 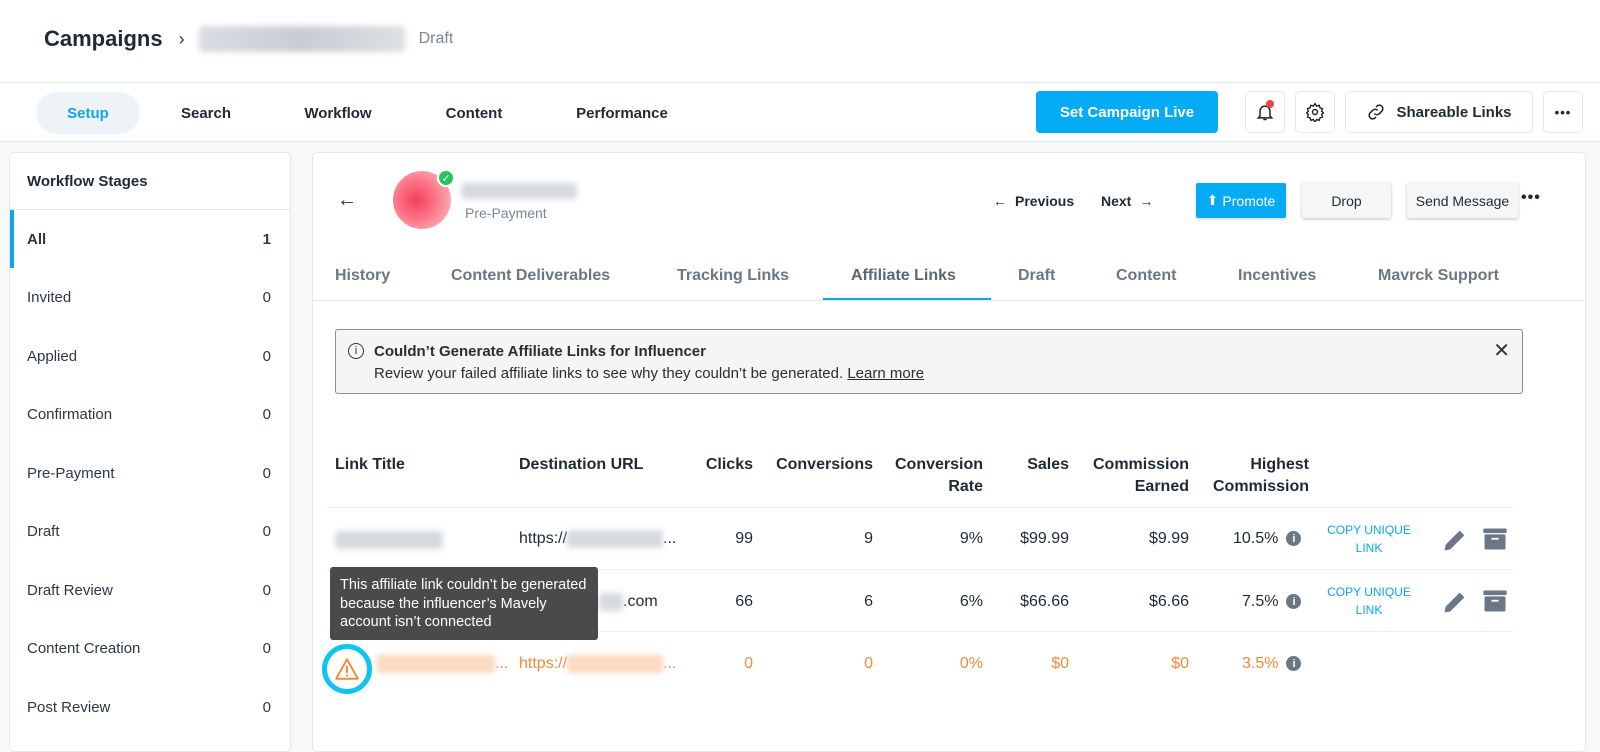 I want to click on notifications-button, so click(x=1265, y=112).